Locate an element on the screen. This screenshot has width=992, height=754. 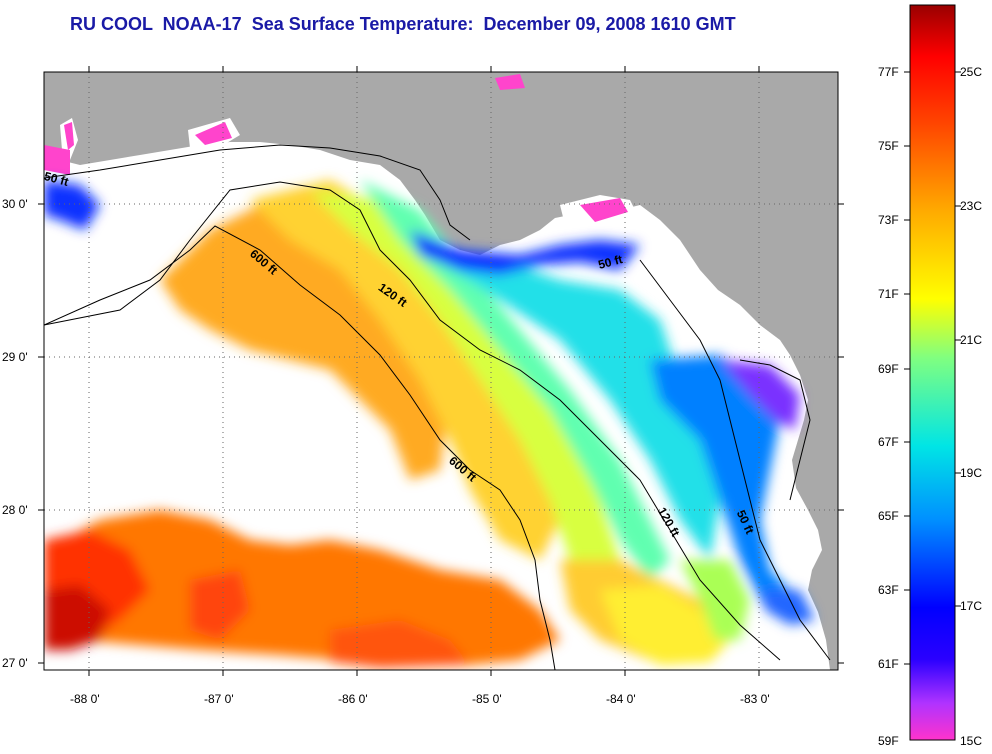
longitude-label: -88 0' is located at coordinates (85, 699).